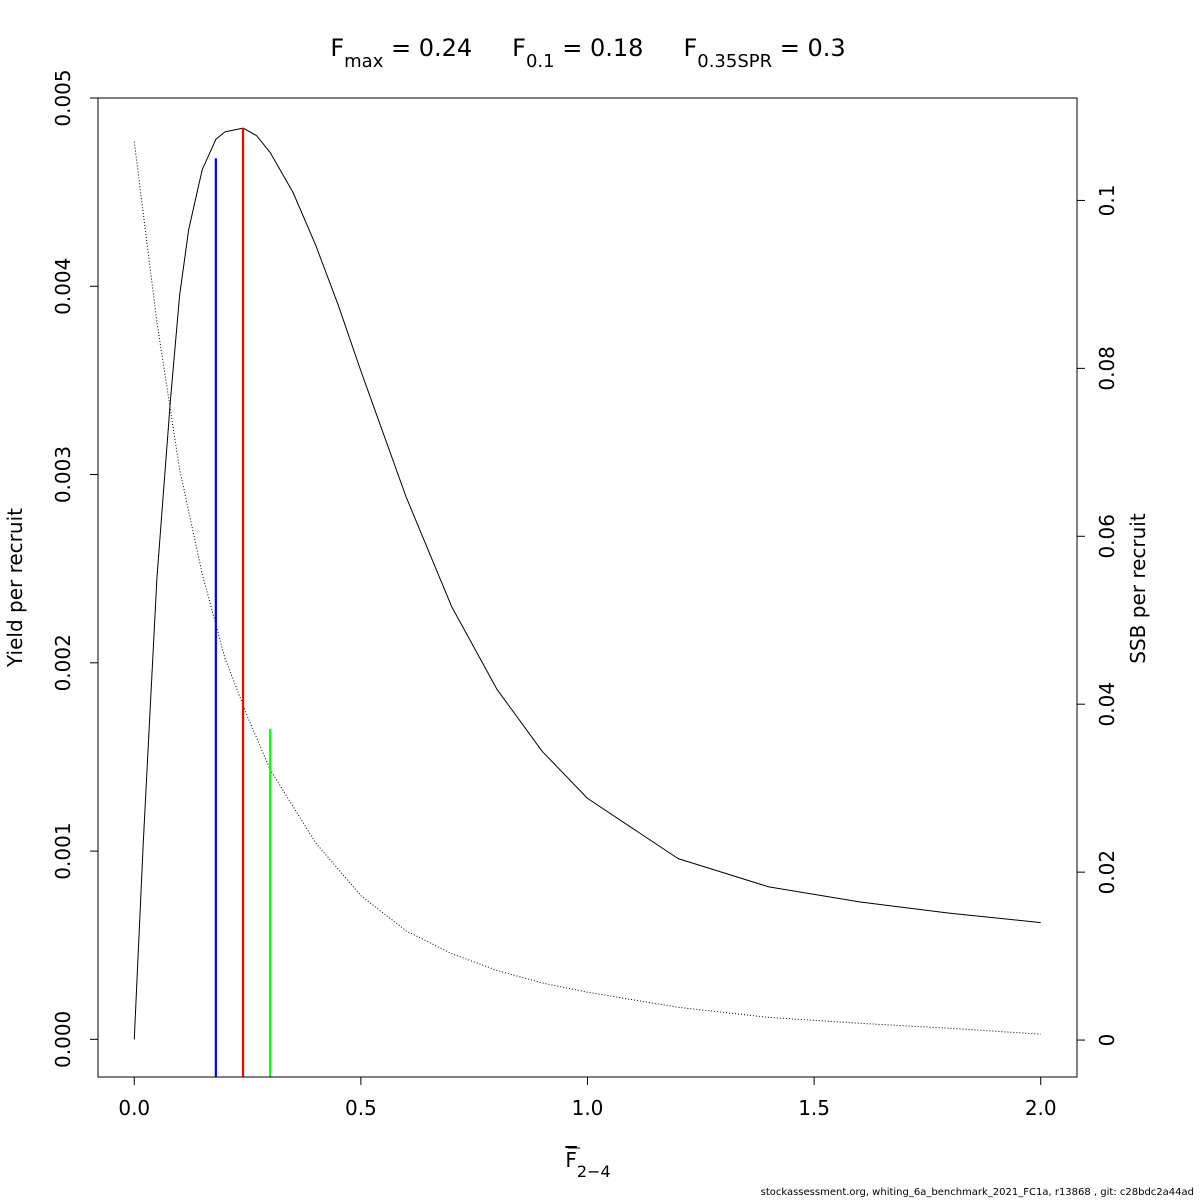 This screenshot has height=1200, width=1200. Describe the element at coordinates (1107, 872) in the screenshot. I see `y2-tick-label: 0.02` at that location.